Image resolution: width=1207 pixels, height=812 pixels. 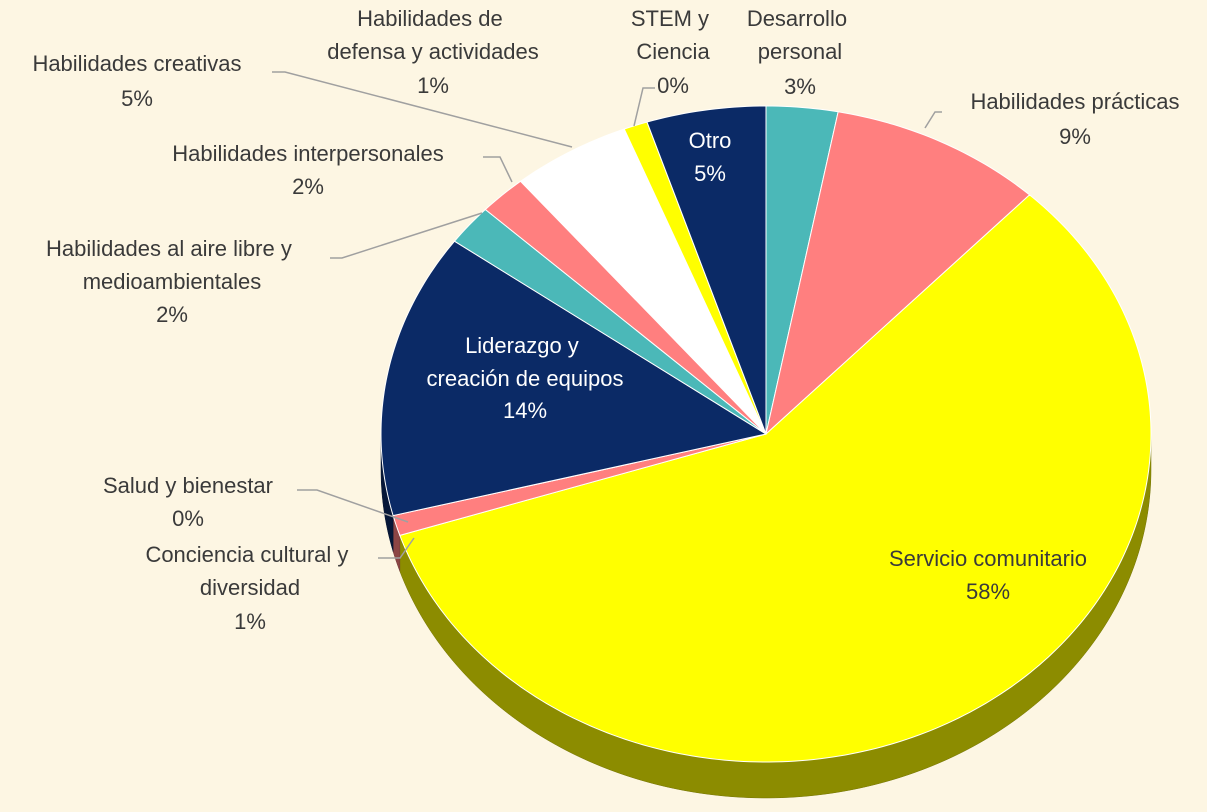 What do you see at coordinates (433, 35) in the screenshot?
I see `slice-label: Habilidades de defensa y actividades` at bounding box center [433, 35].